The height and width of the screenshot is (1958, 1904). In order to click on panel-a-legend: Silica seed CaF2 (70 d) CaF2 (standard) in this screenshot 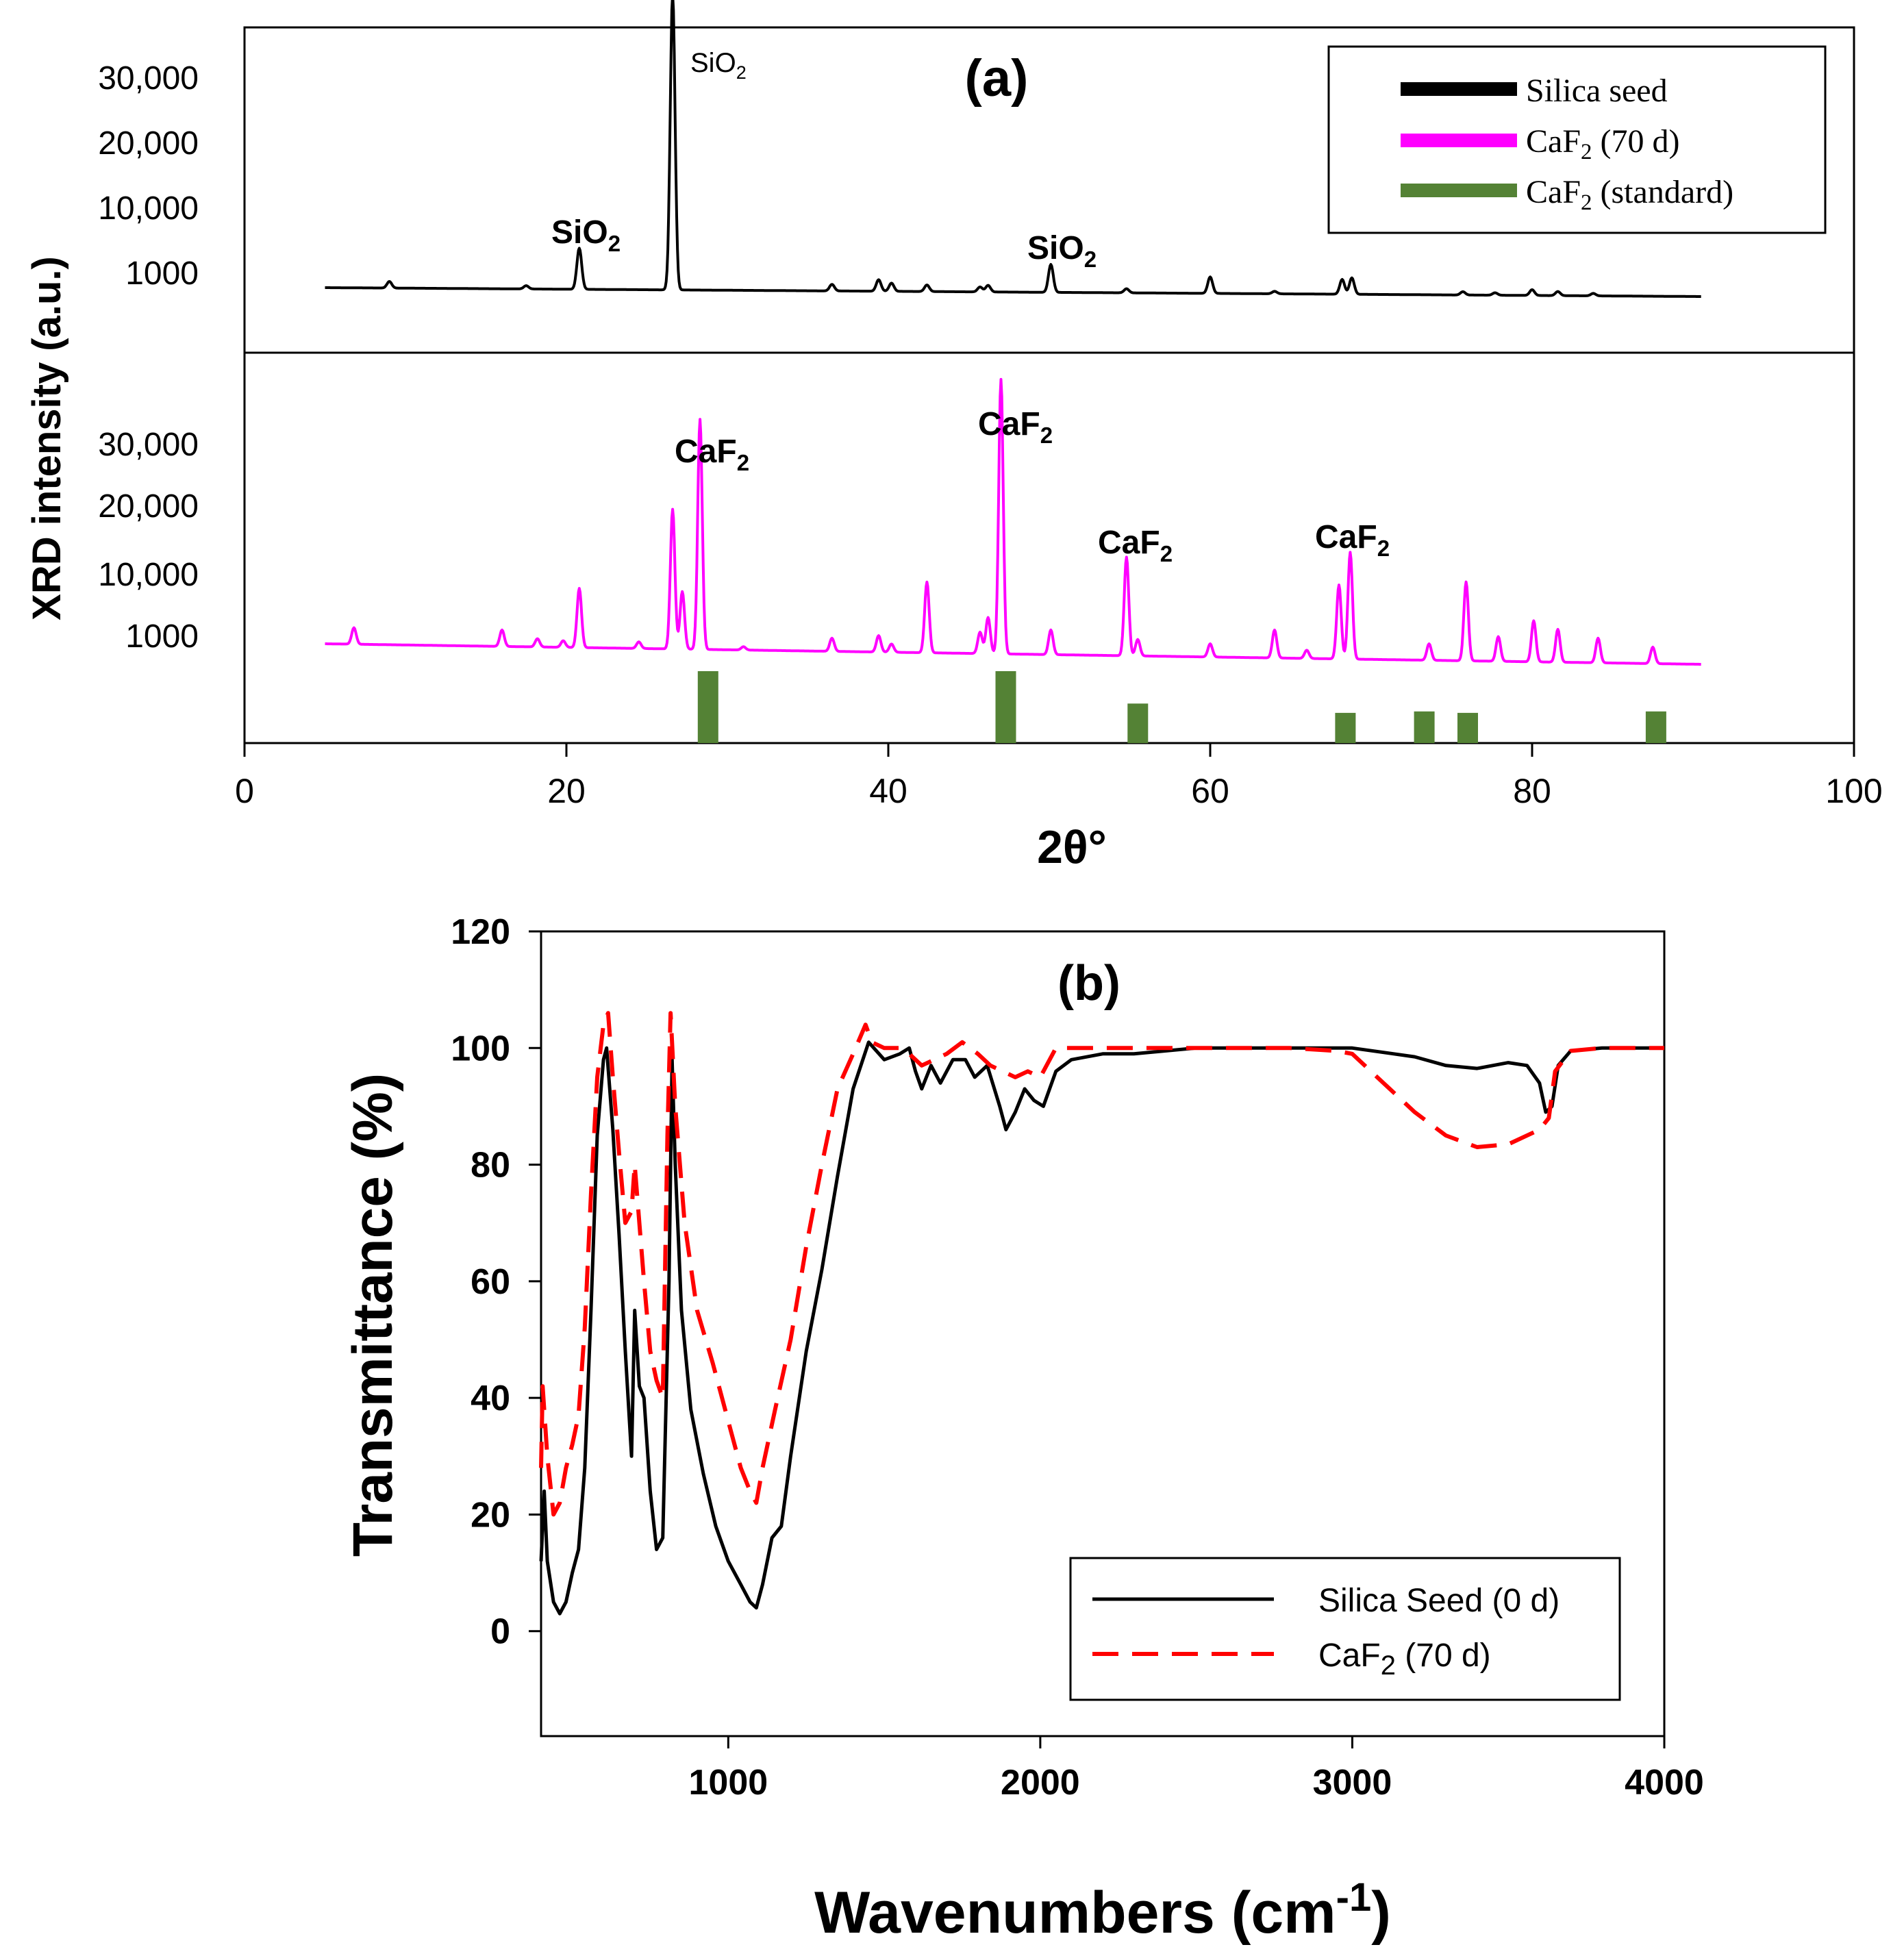, I will do `click(1577, 139)`.